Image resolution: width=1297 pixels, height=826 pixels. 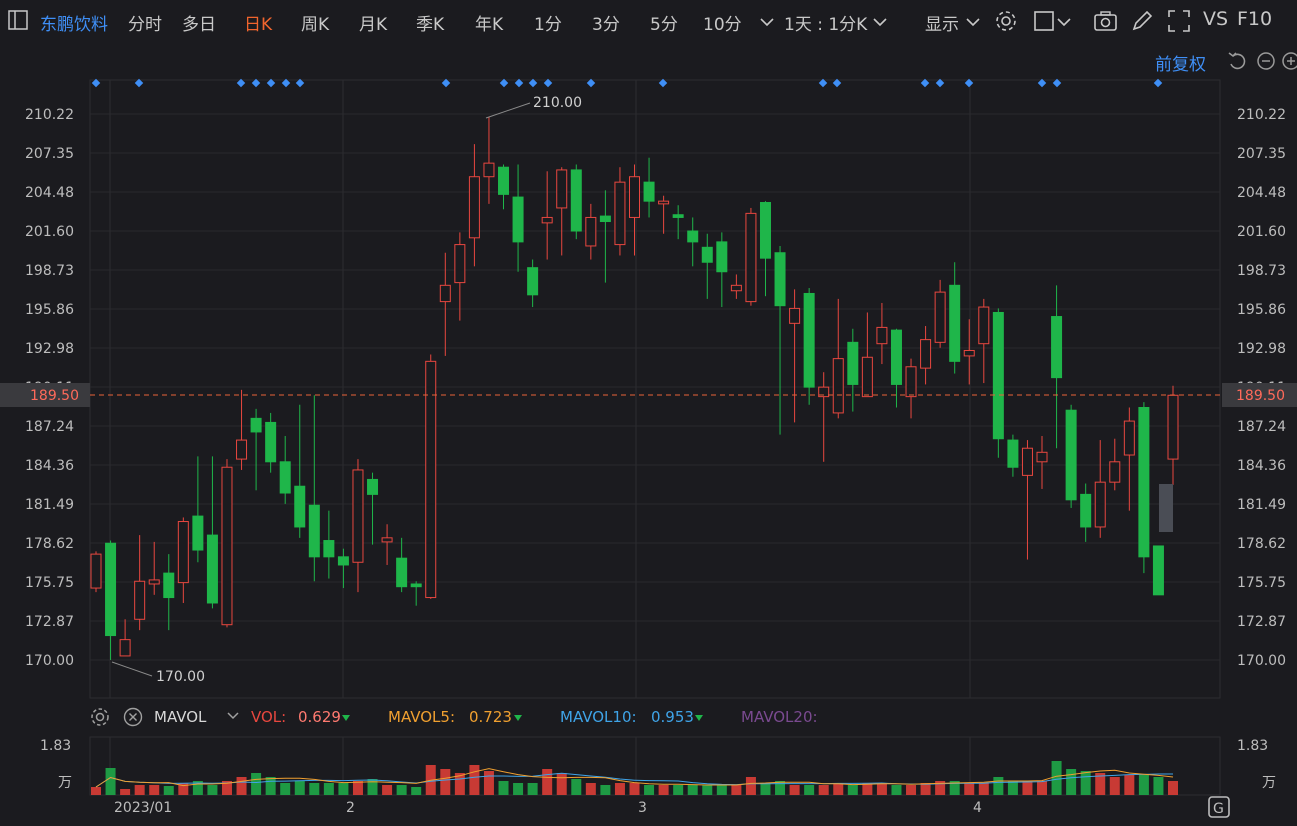 I want to click on current-price-right: 189.50, so click(x=1260, y=396).